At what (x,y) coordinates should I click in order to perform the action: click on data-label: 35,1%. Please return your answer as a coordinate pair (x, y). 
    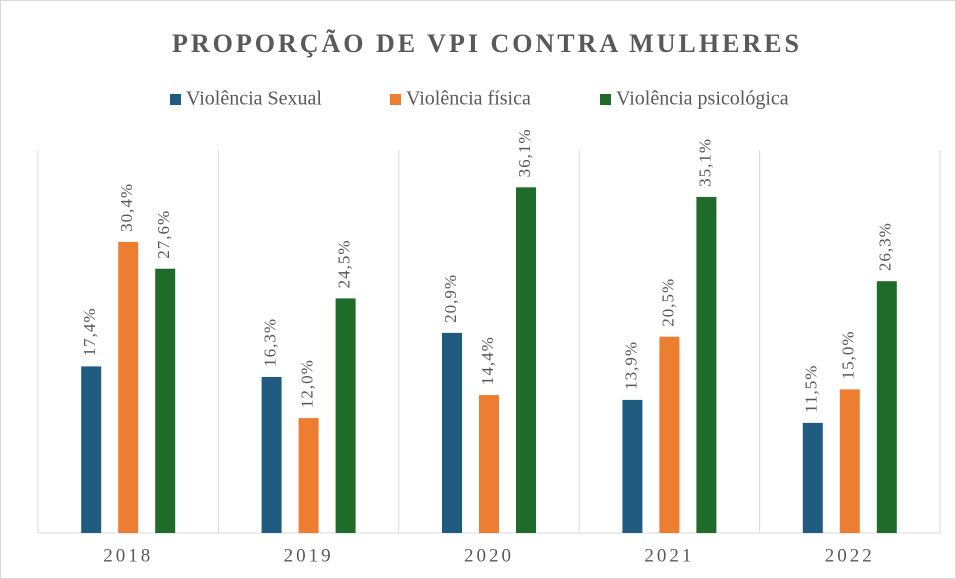
    Looking at the image, I should click on (704, 162).